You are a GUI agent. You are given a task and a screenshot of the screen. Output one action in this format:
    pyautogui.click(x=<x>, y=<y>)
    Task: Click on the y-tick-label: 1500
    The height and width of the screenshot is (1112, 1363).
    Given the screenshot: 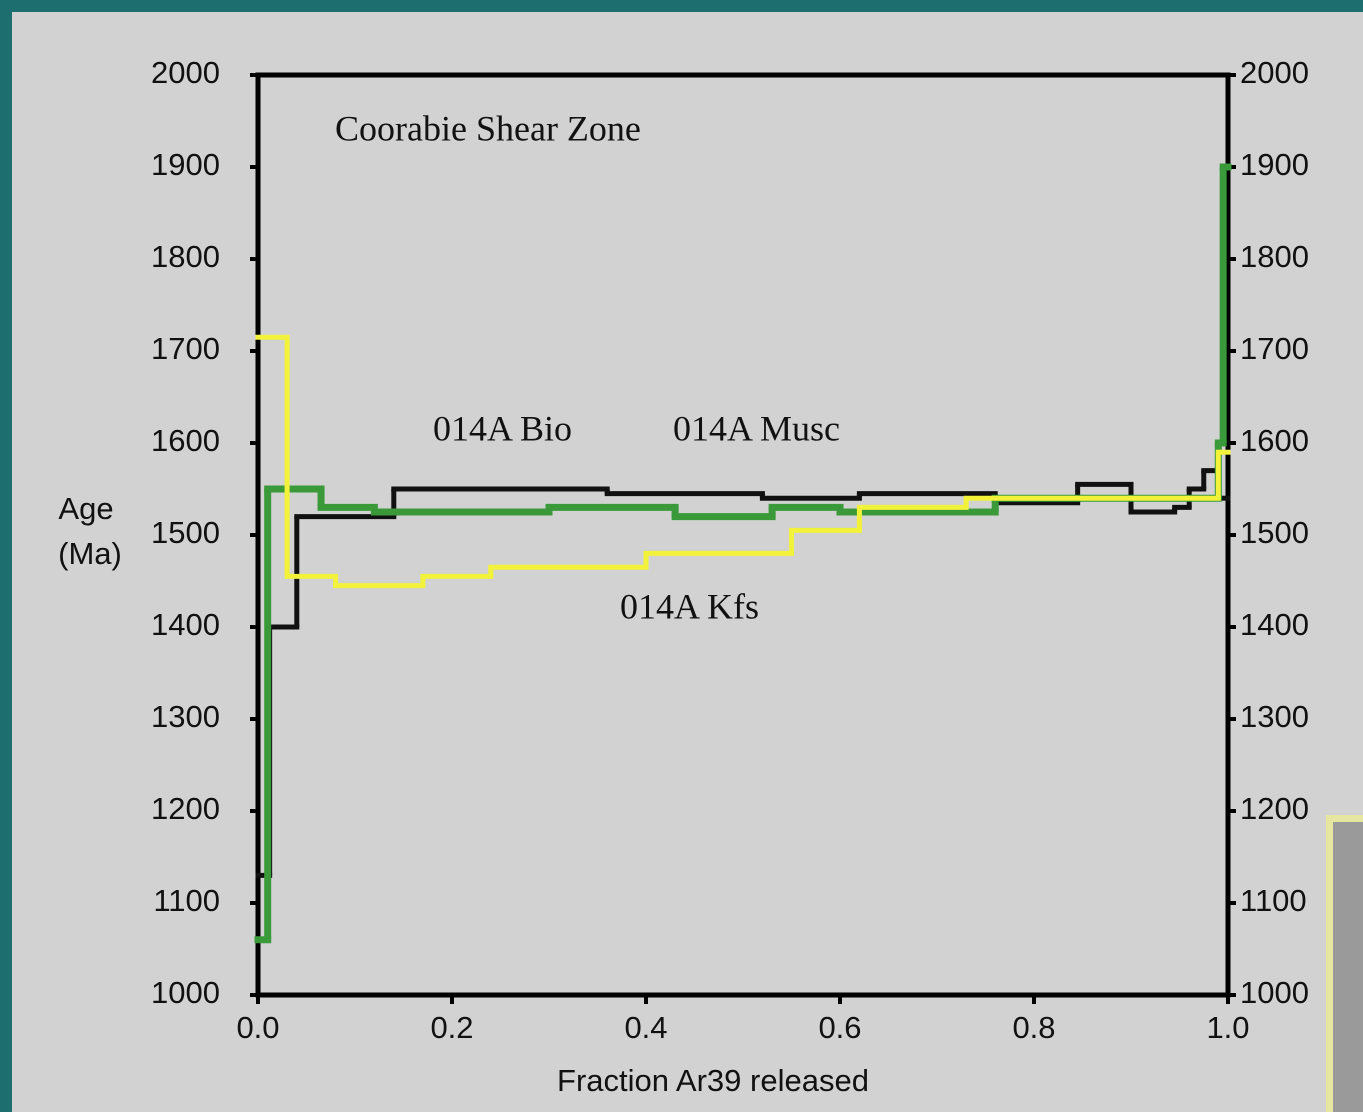 What is the action you would take?
    pyautogui.click(x=185, y=532)
    